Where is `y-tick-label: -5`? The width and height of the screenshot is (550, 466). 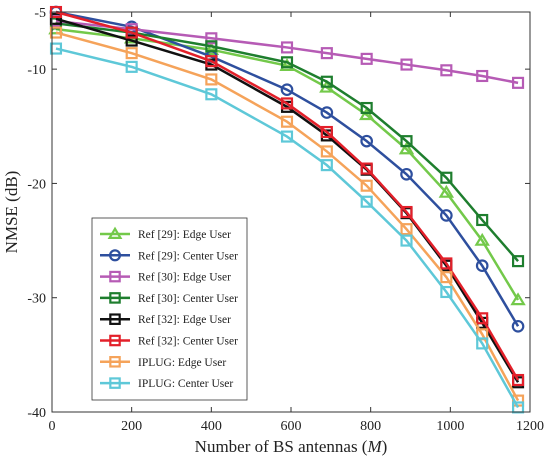
y-tick-label: -5 is located at coordinates (40, 13).